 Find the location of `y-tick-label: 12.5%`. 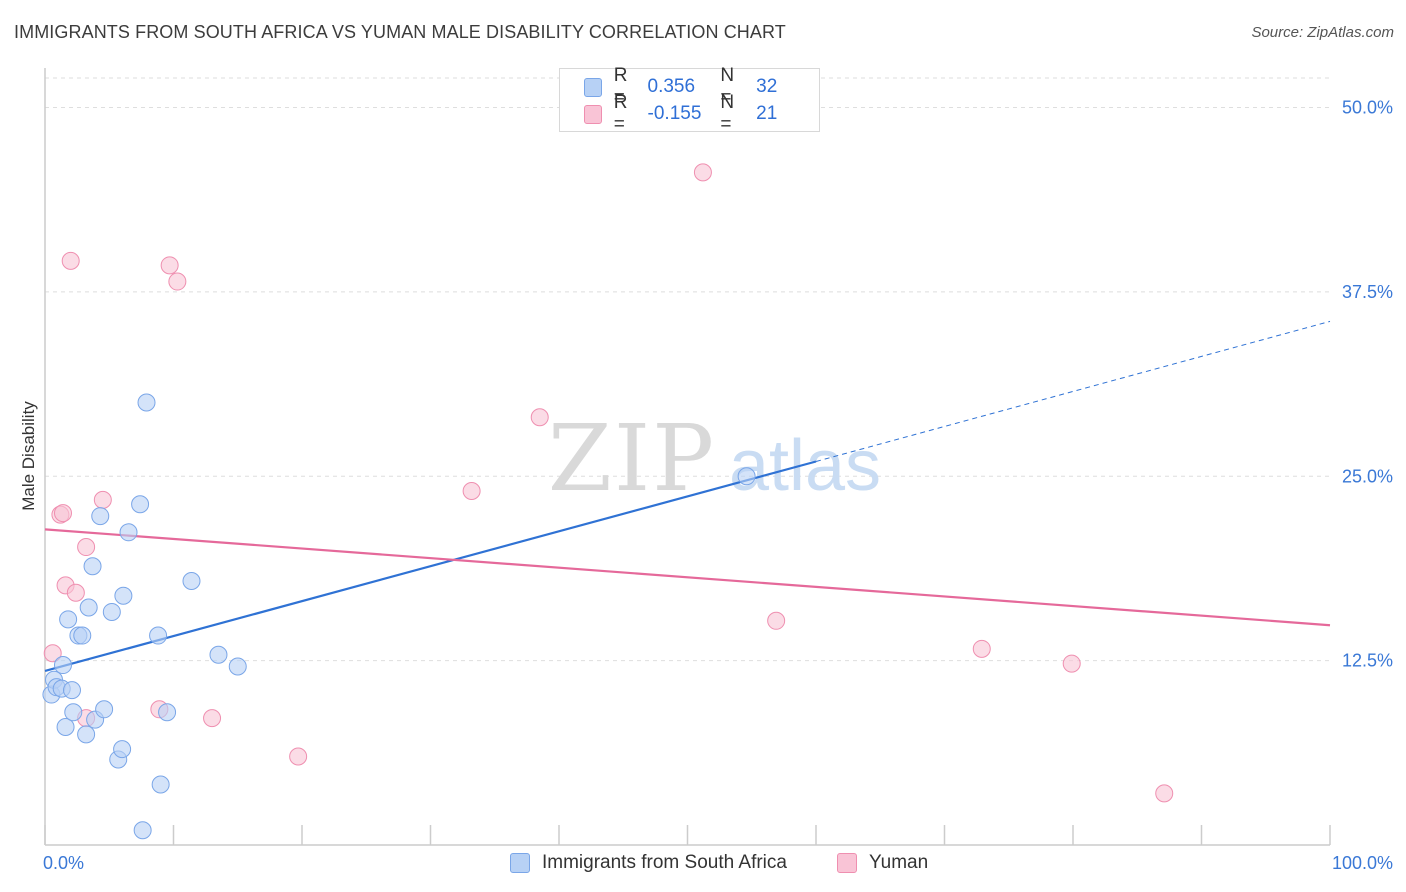

y-tick-label: 12.5% is located at coordinates (1367, 661).